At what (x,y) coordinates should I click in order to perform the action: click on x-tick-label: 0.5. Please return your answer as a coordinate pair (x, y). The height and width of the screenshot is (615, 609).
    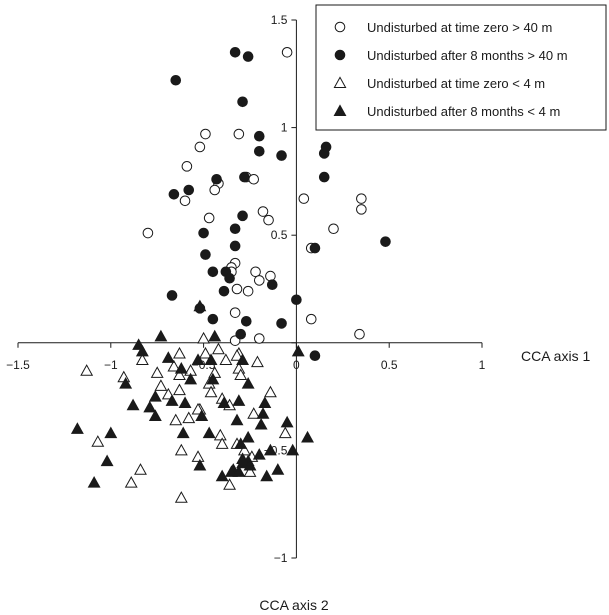
    Looking at the image, I should click on (389, 365).